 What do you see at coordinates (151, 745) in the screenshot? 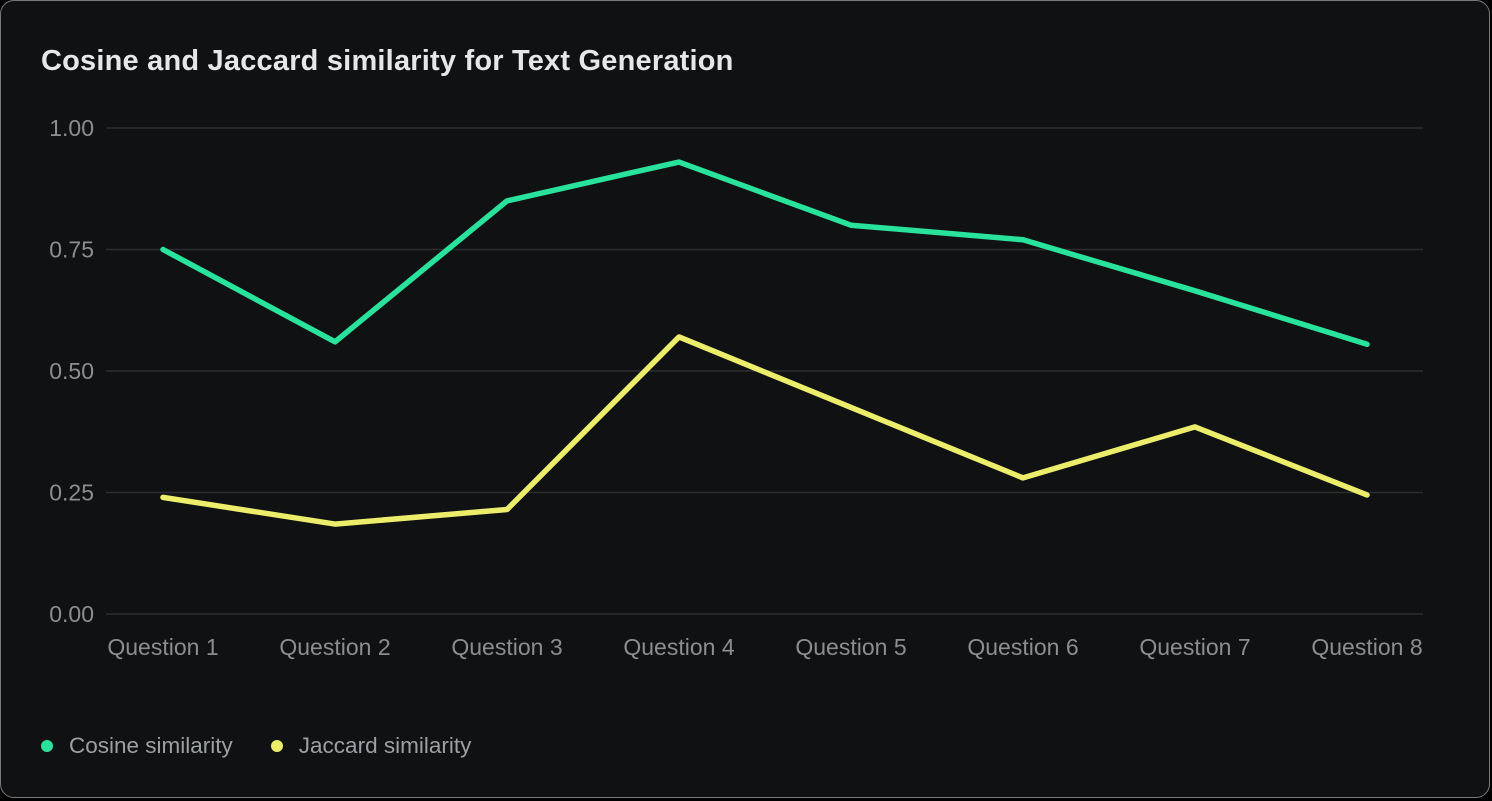
I see `legend-label: Cosine similarity` at bounding box center [151, 745].